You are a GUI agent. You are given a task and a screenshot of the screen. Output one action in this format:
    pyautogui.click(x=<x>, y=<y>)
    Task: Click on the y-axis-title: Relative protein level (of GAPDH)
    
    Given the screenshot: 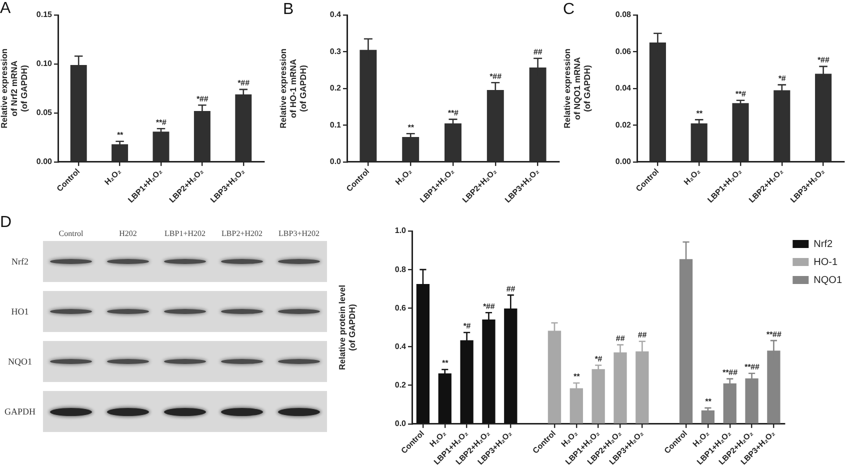 What is the action you would take?
    pyautogui.click(x=347, y=327)
    